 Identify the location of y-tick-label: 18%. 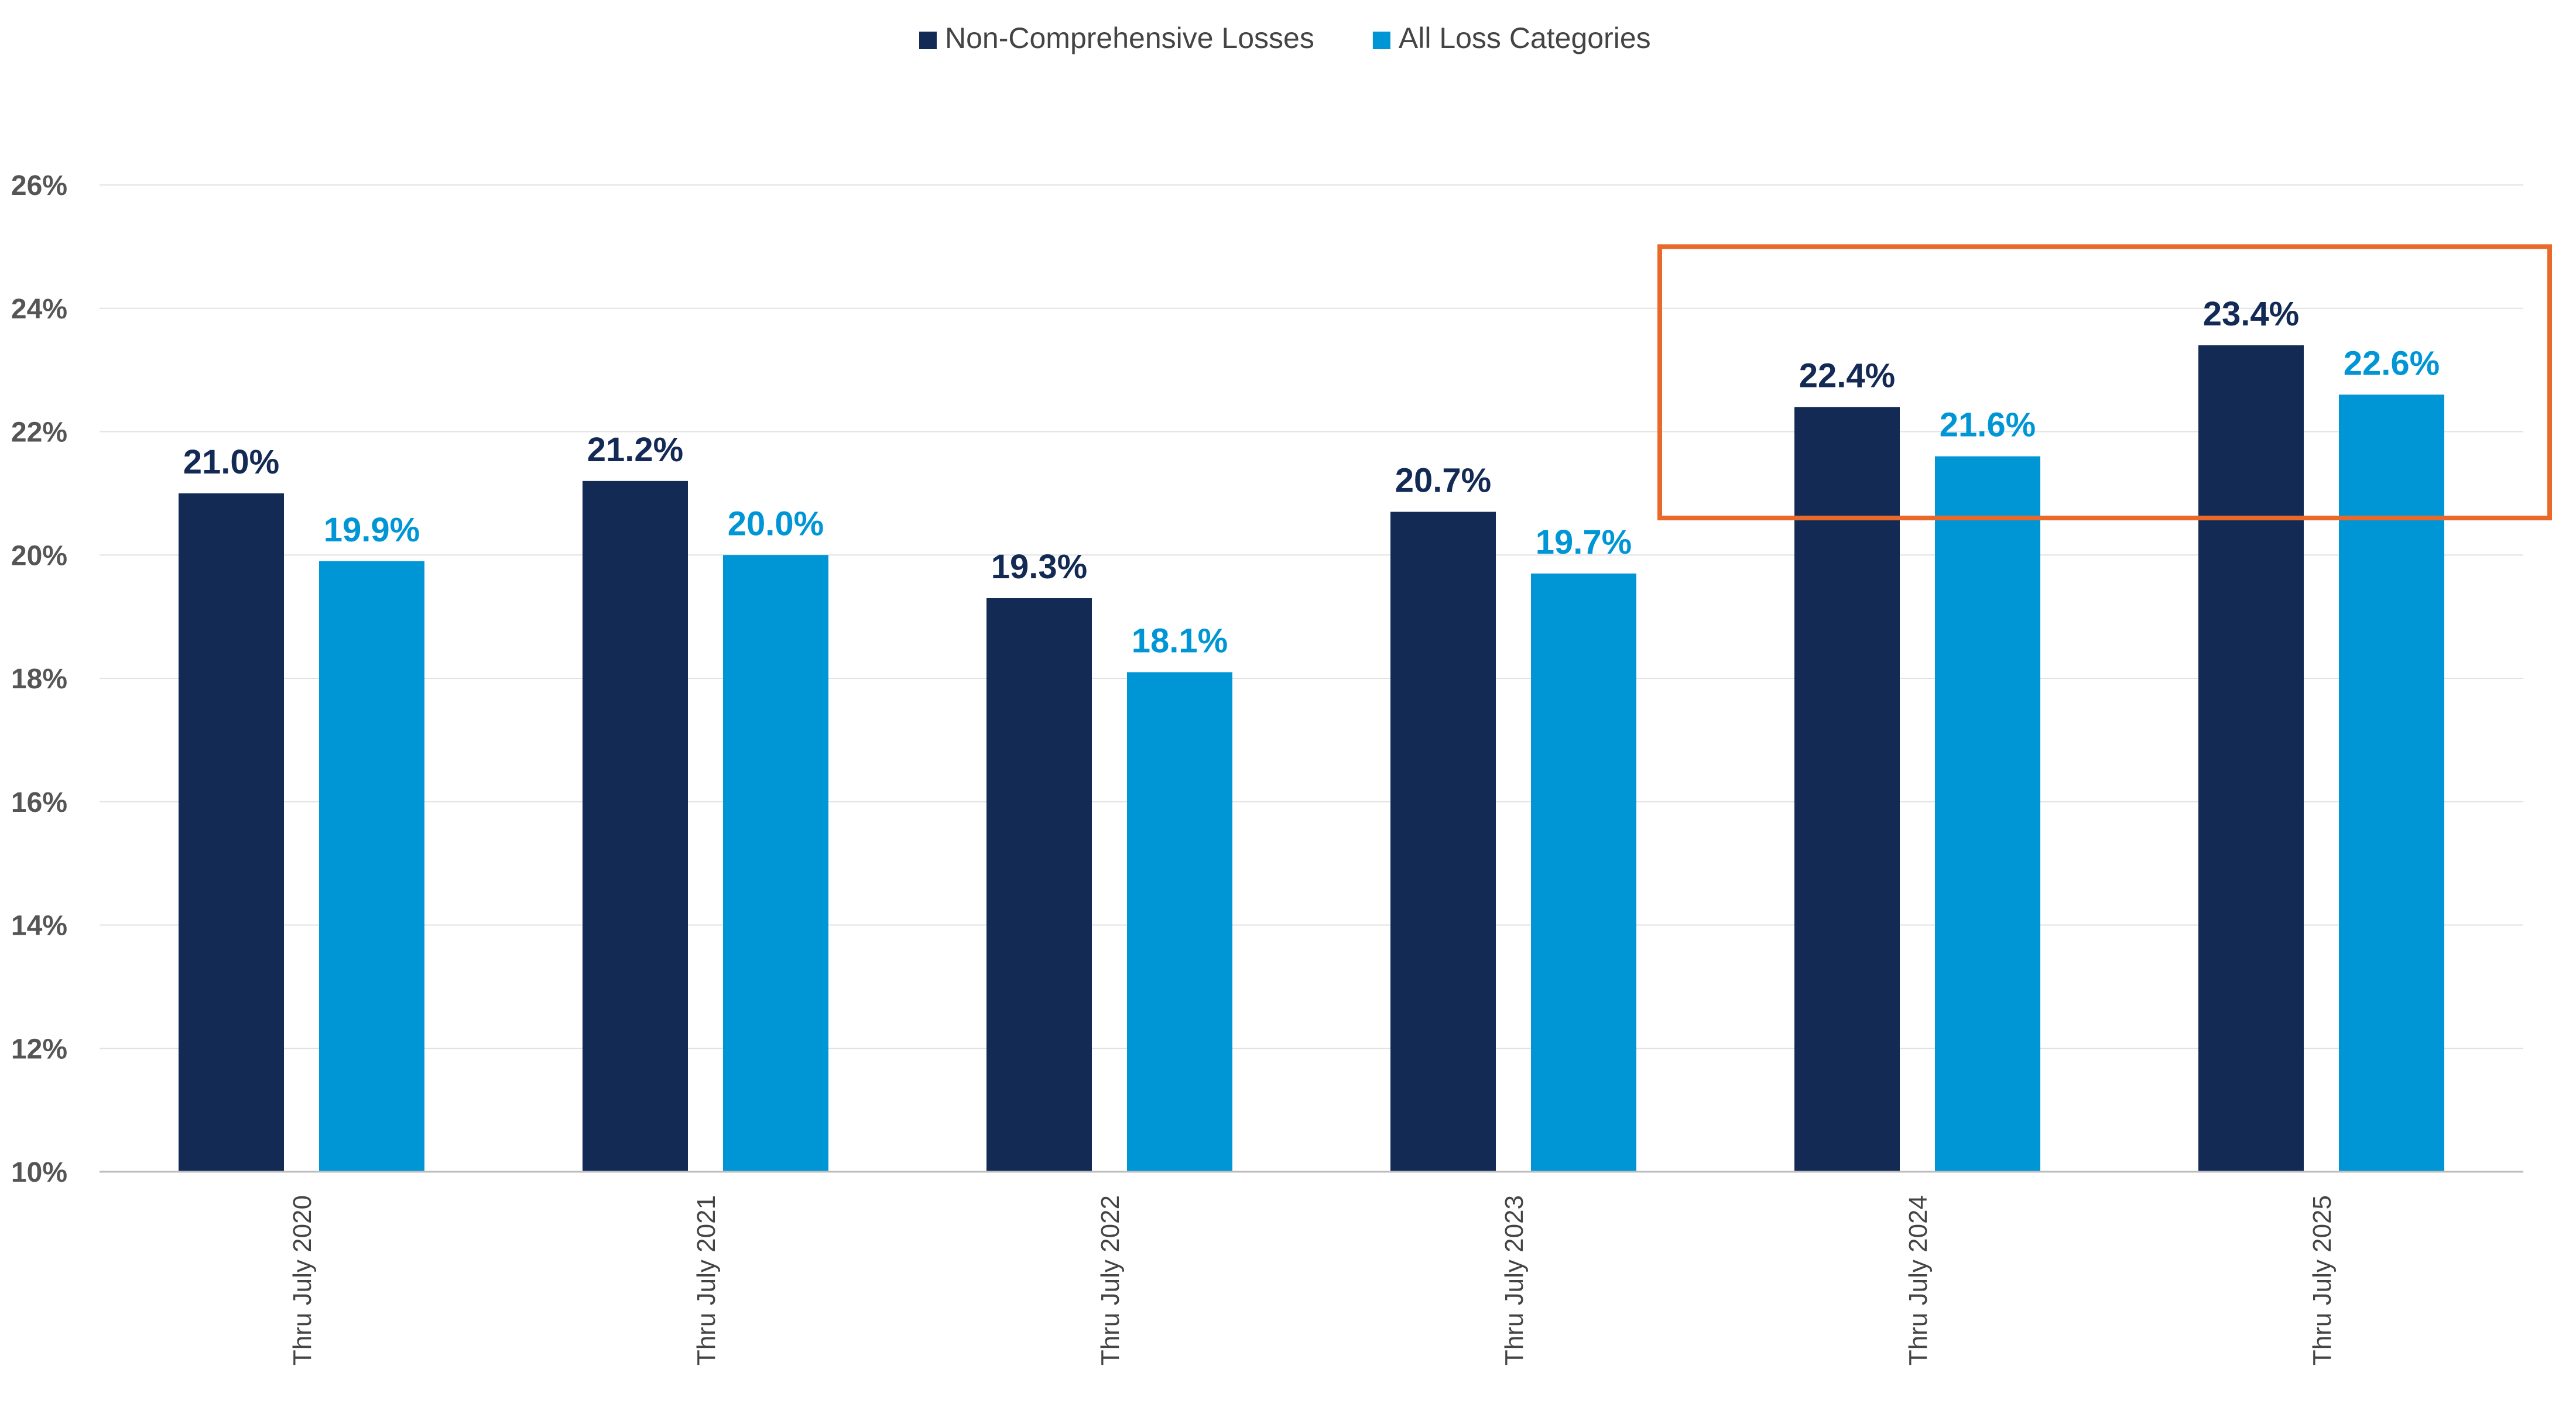
(39, 679).